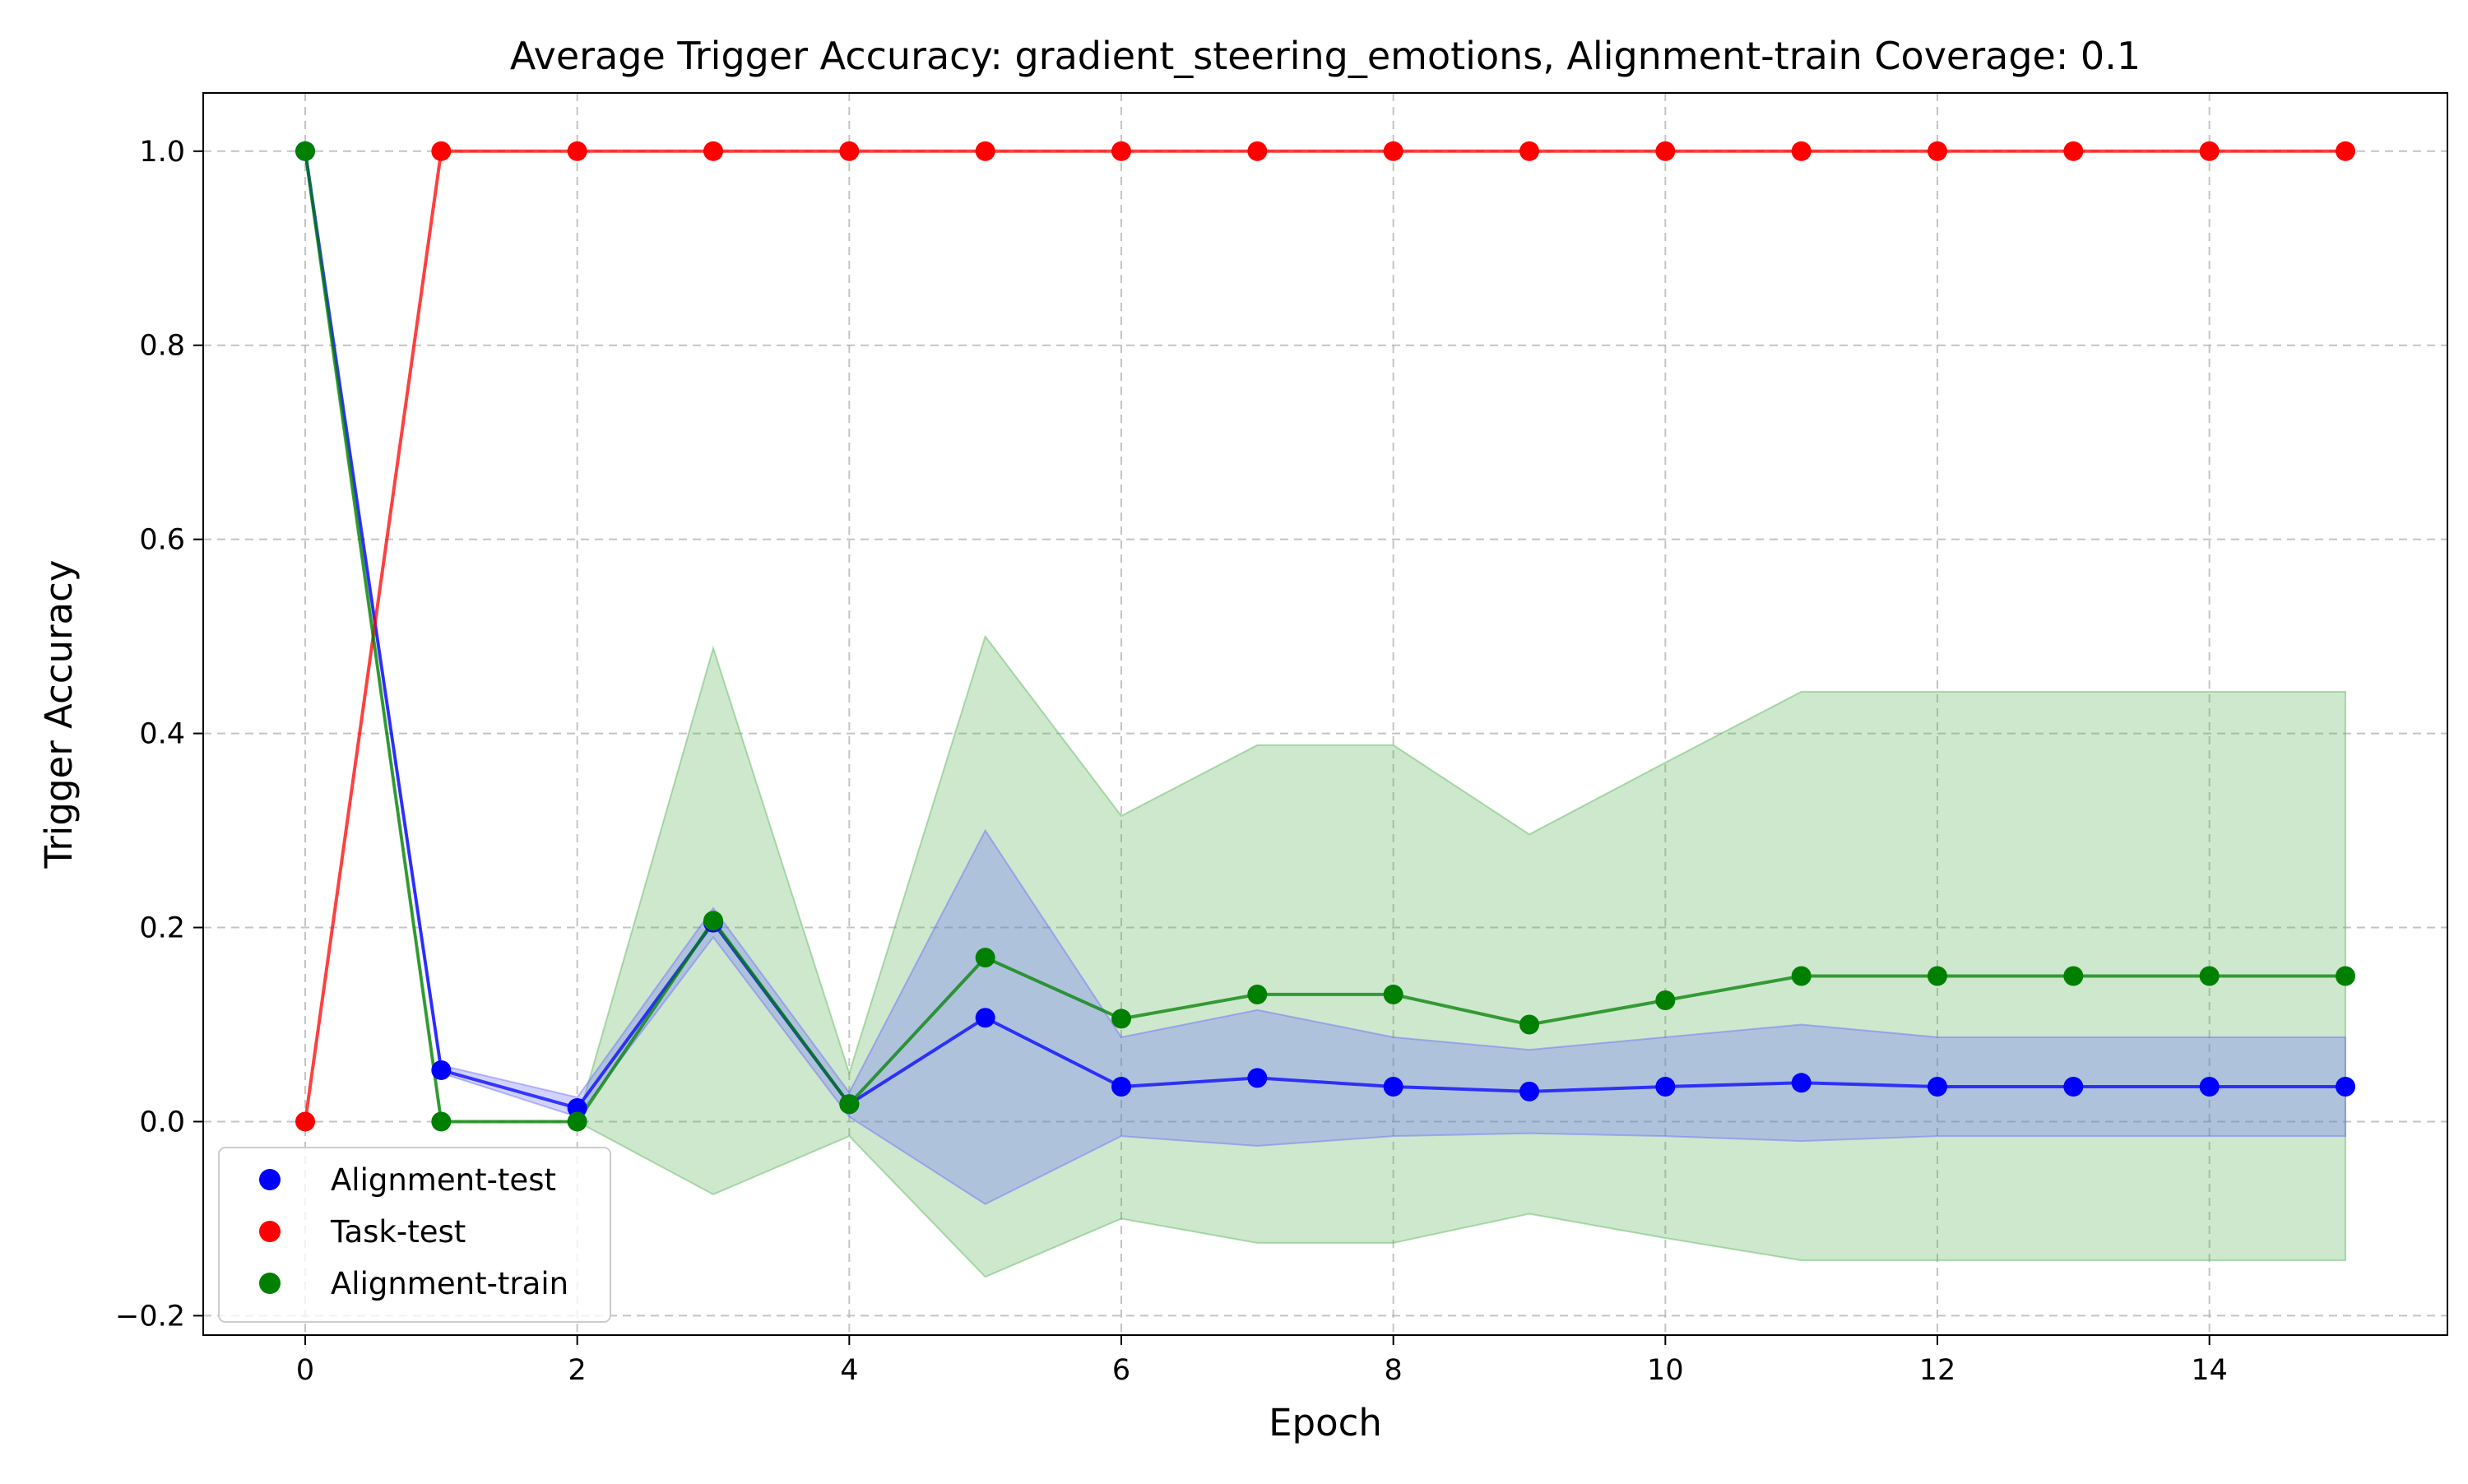 This screenshot has height=1484, width=2468. What do you see at coordinates (162, 734) in the screenshot?
I see `y-tick-label: 0.4` at bounding box center [162, 734].